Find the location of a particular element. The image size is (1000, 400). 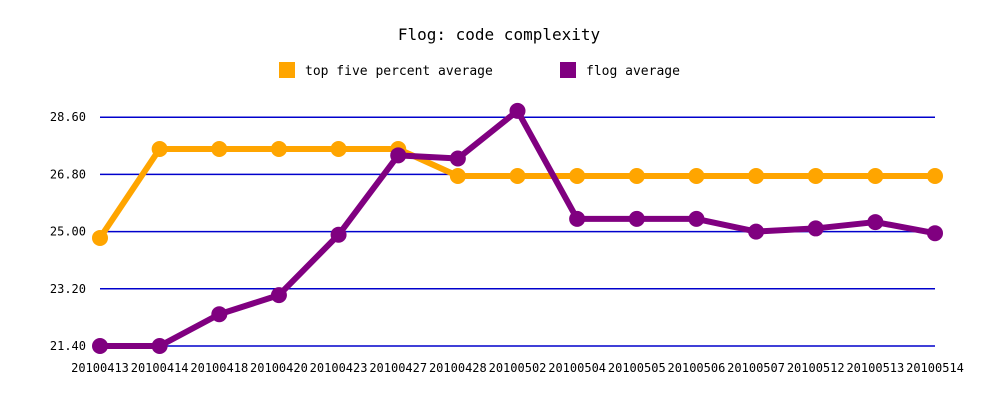

x-tick-label-5: 20100427 is located at coordinates (398, 368).